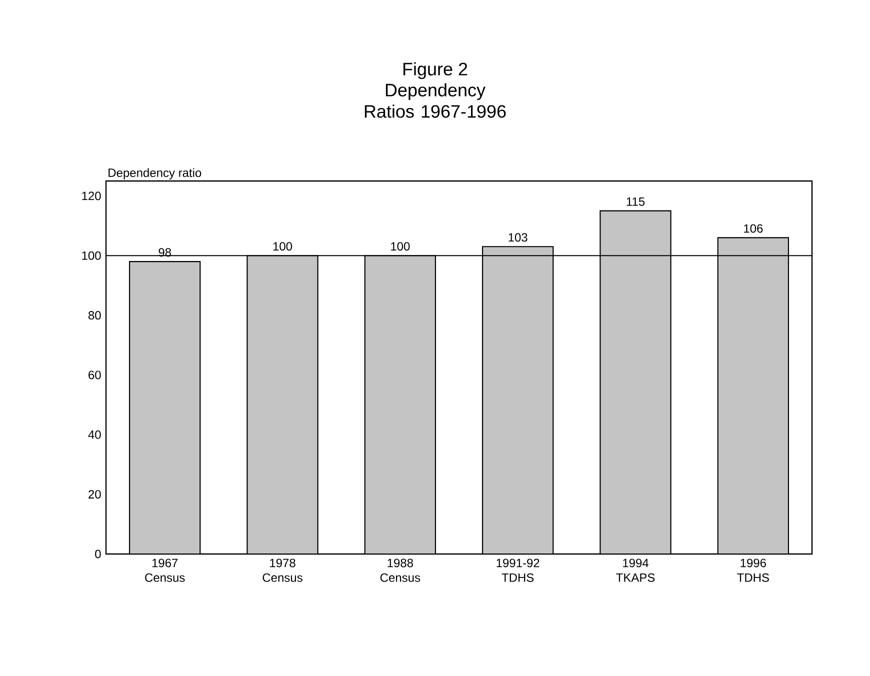 The image size is (870, 676). I want to click on y-tick-label: 100, so click(91, 255).